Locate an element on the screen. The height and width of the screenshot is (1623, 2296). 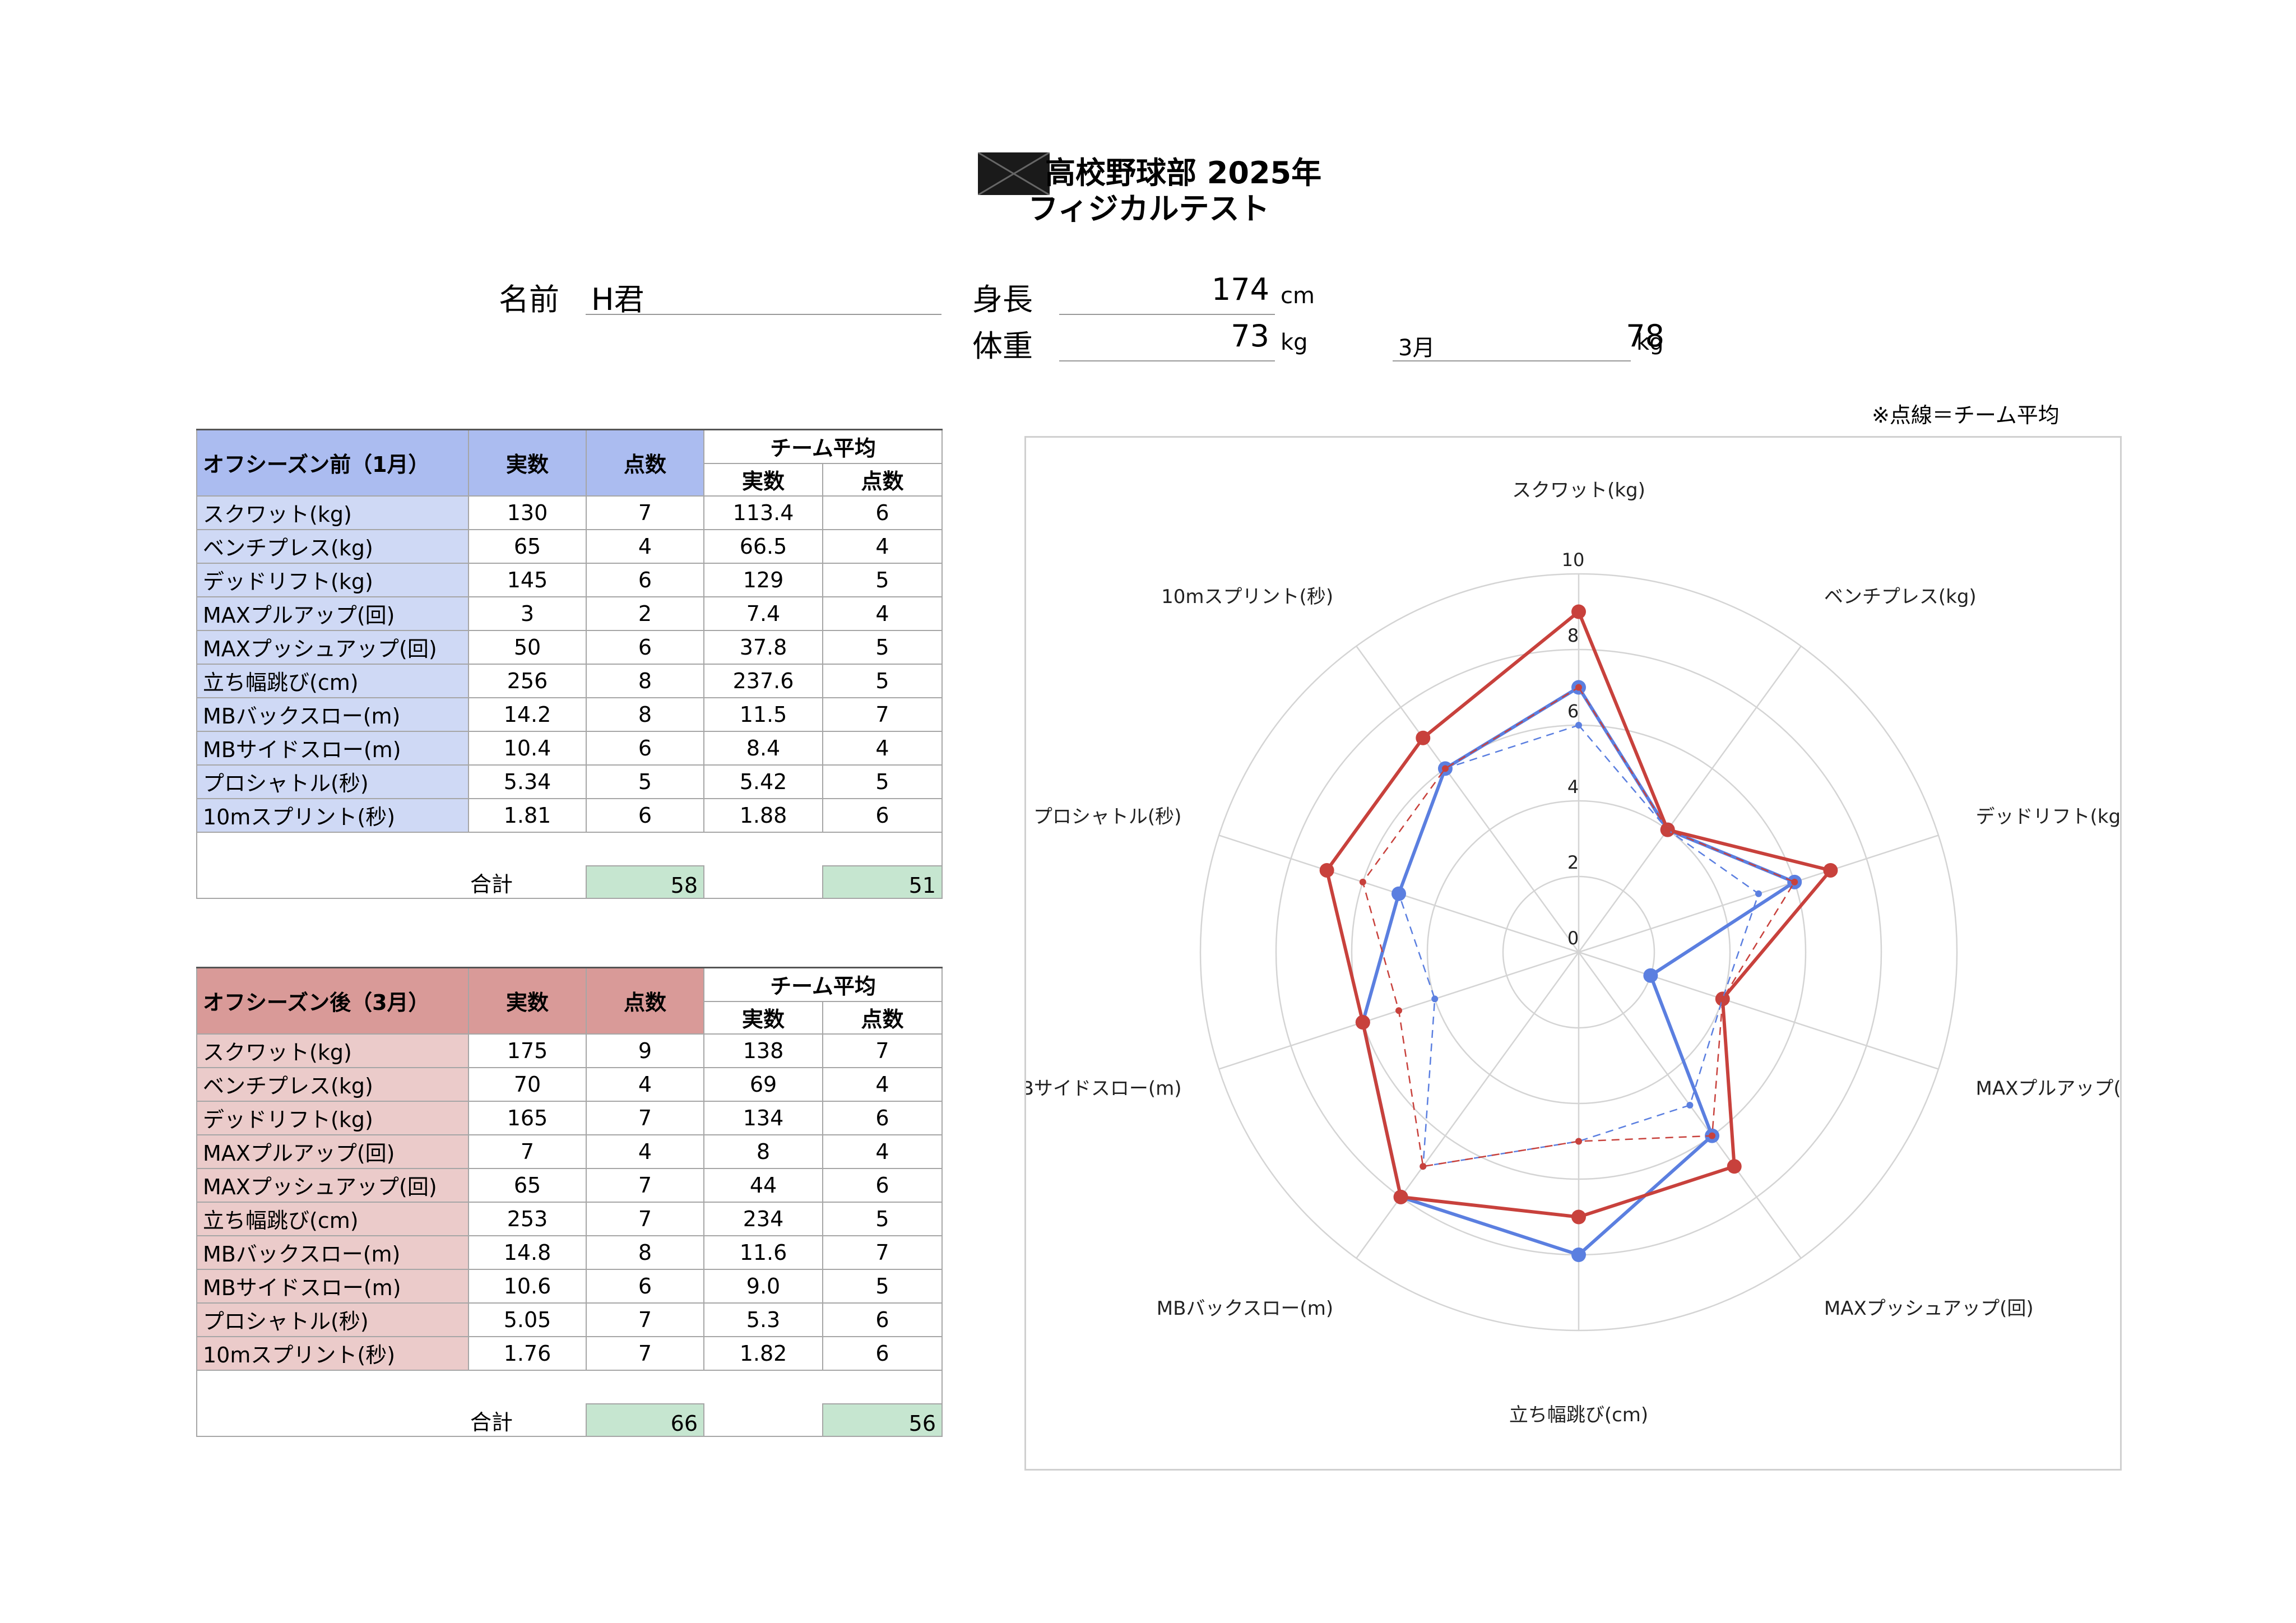
row-actual: 3 is located at coordinates (527, 613).